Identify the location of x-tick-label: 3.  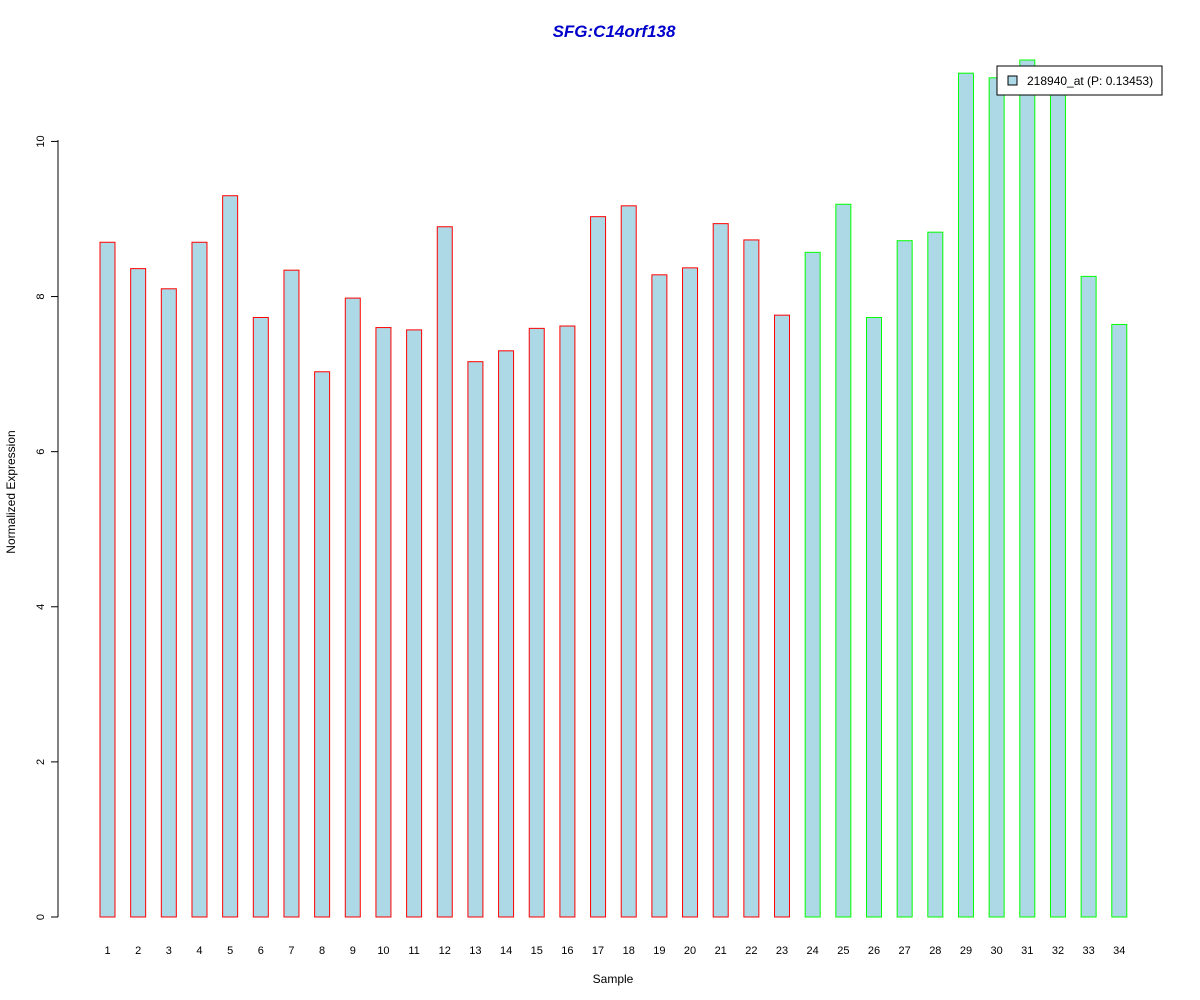
(169, 951).